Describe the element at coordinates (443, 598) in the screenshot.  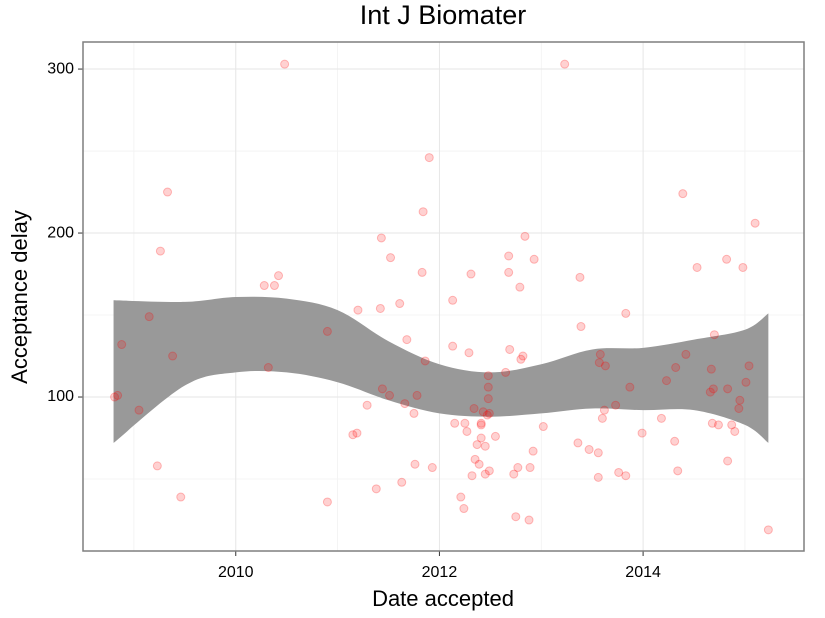
I see `x-axis-title: Date accepted` at that location.